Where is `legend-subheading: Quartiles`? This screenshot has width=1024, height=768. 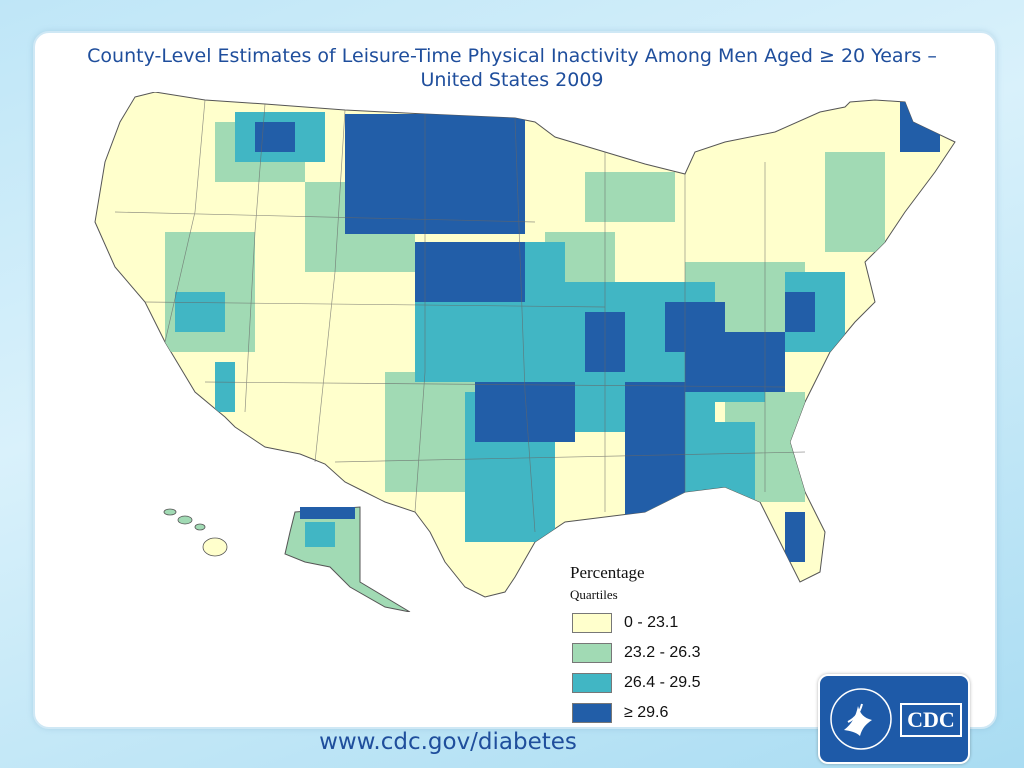
legend-subheading: Quartiles is located at coordinates (594, 594).